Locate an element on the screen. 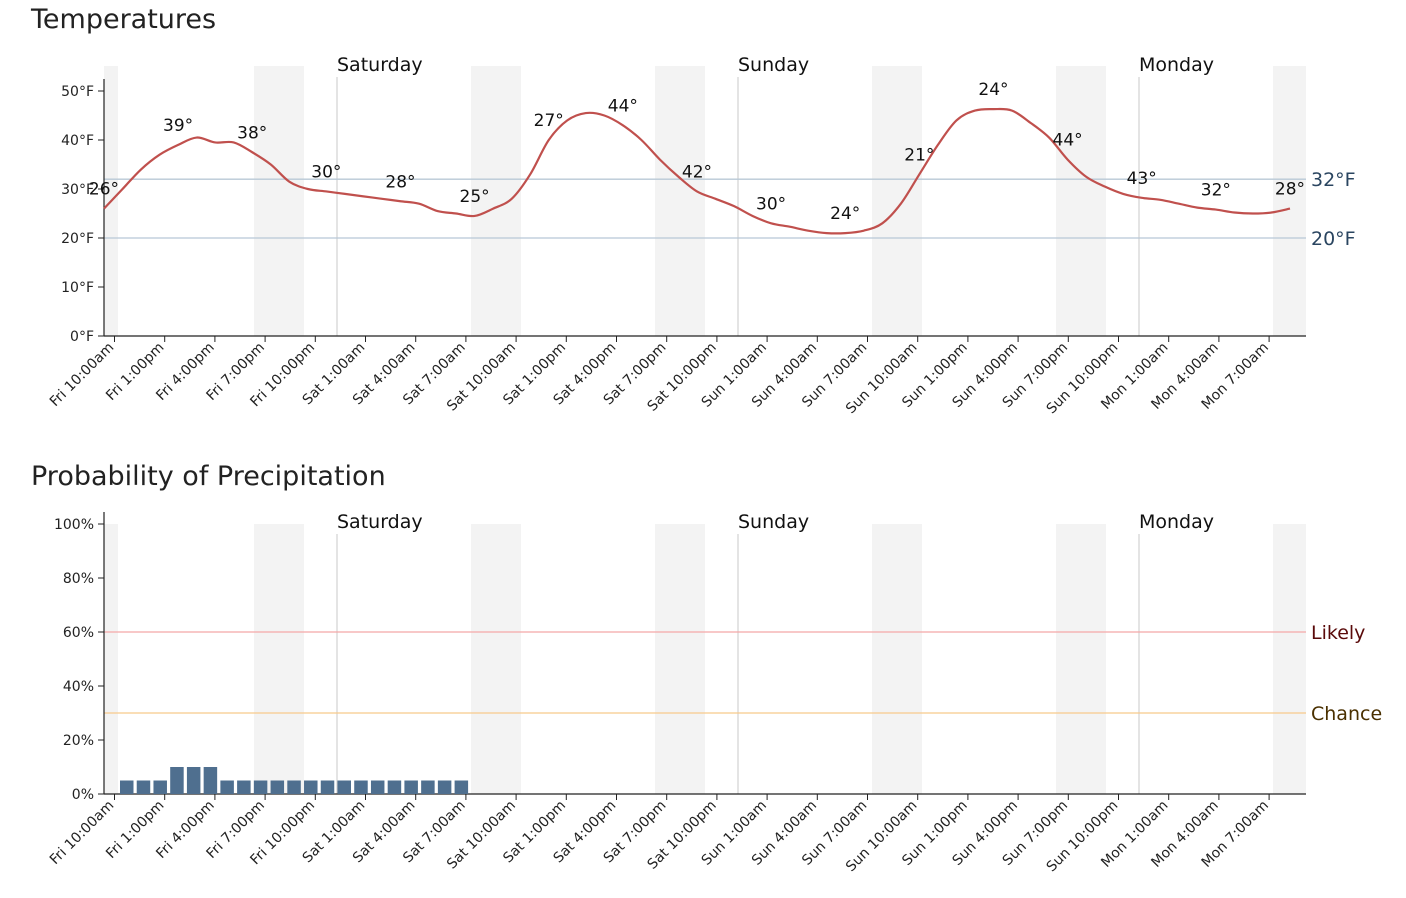 Image resolution: width=1406 pixels, height=898 pixels. temperature-line is located at coordinates (697, 171).